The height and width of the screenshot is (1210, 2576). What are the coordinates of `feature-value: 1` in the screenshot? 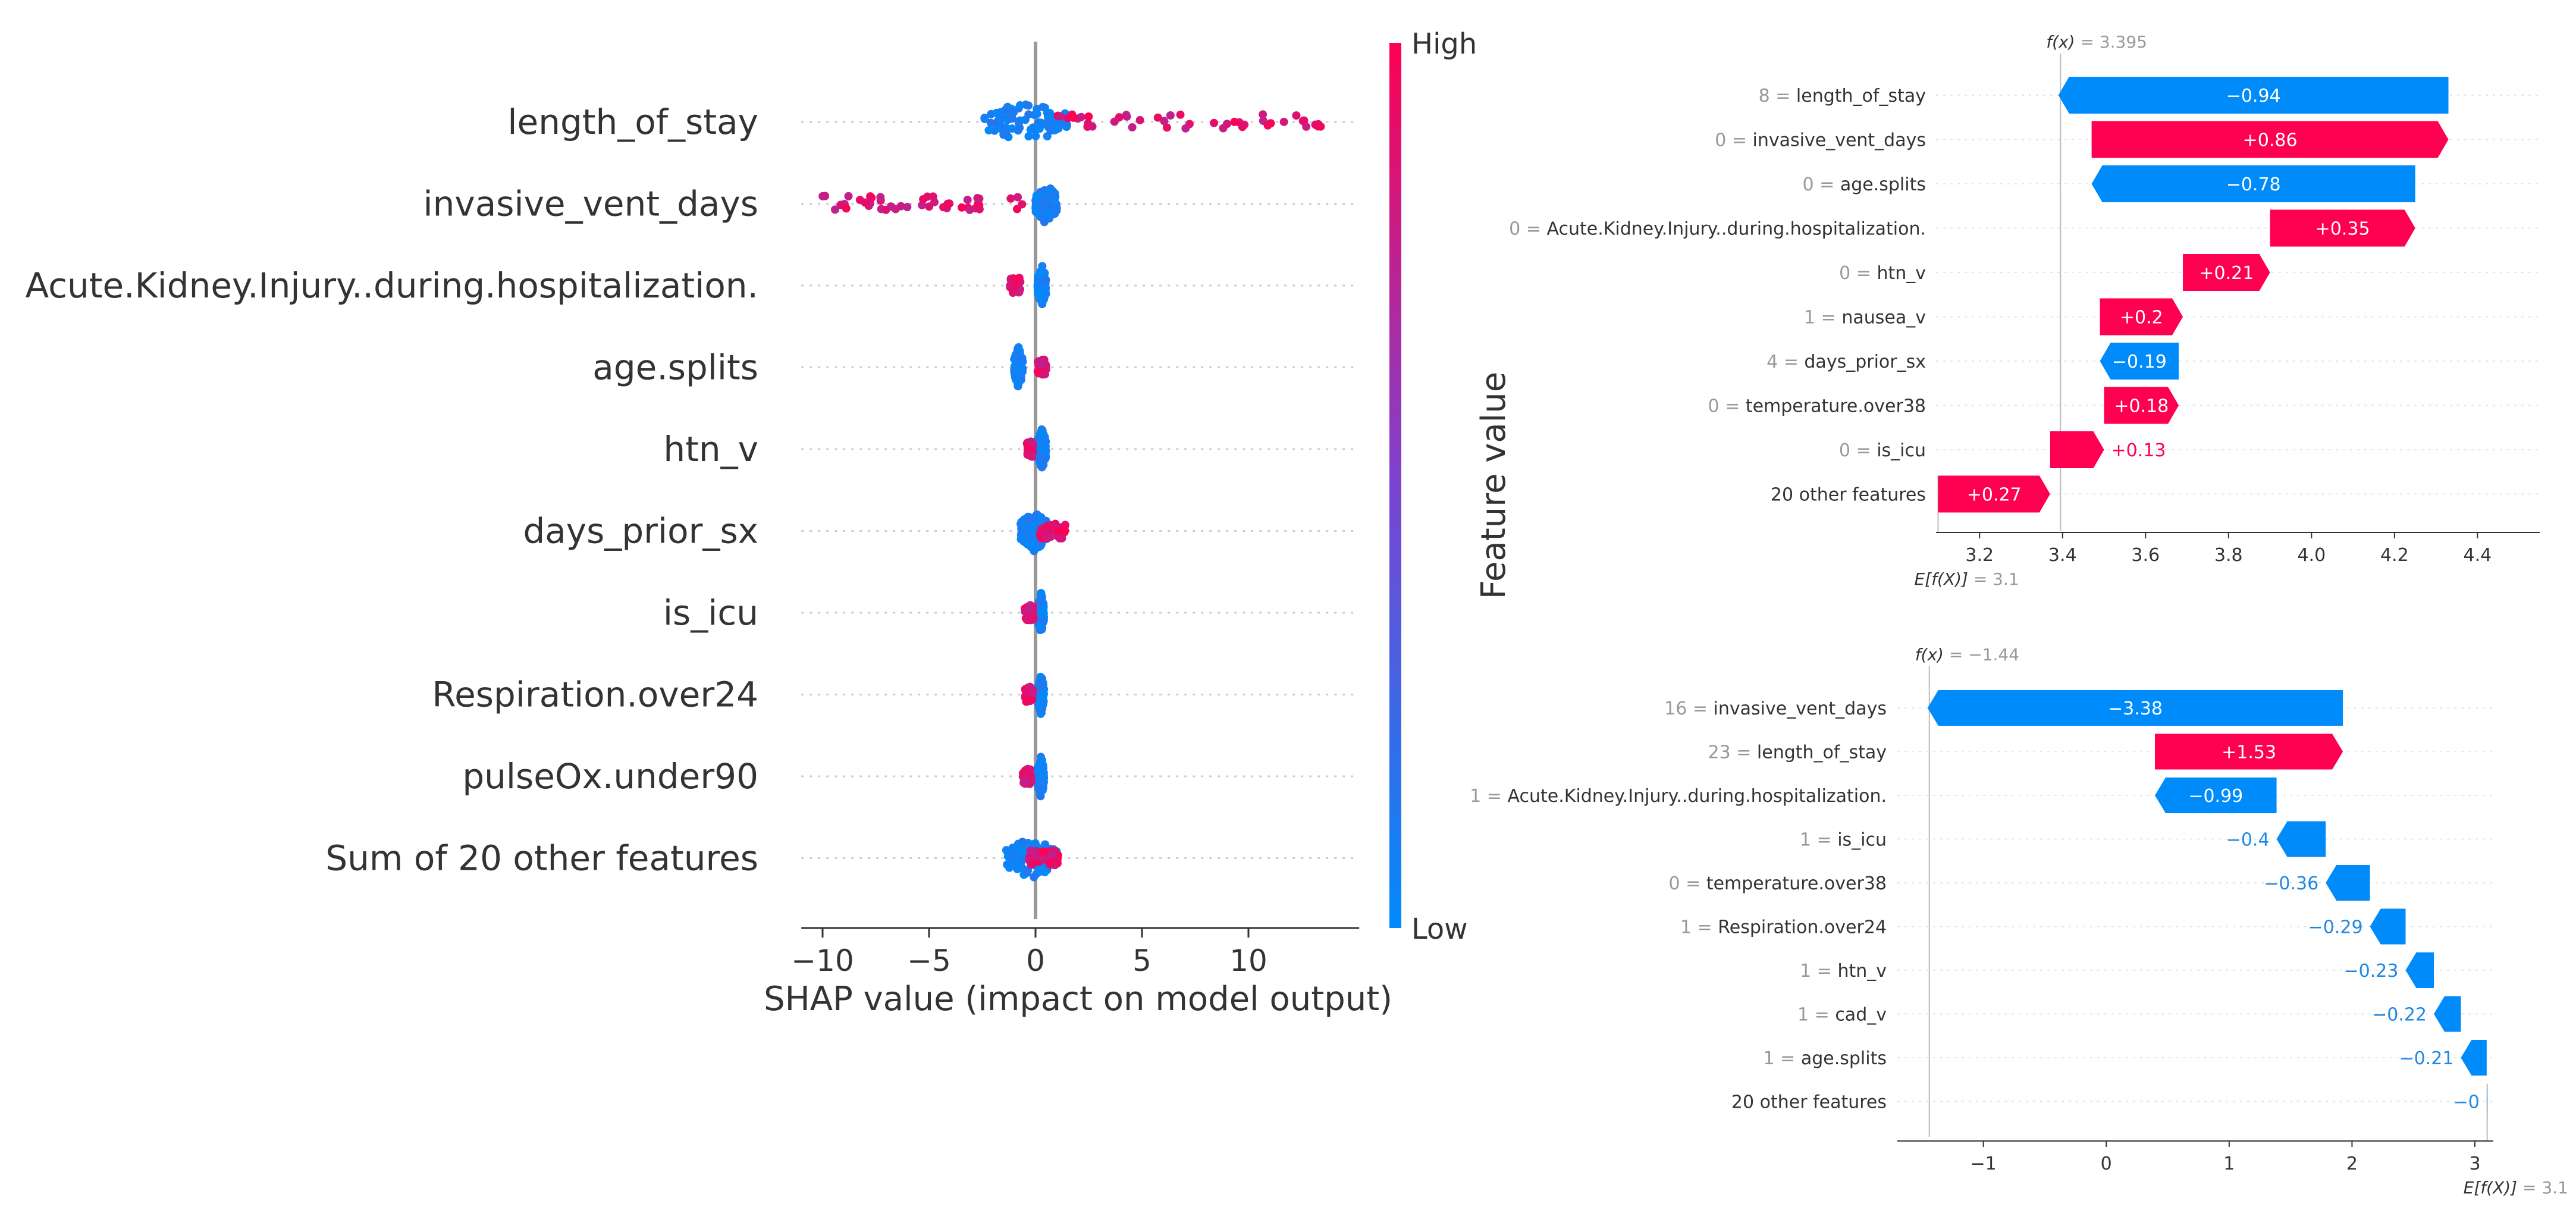 It's located at (1475, 797).